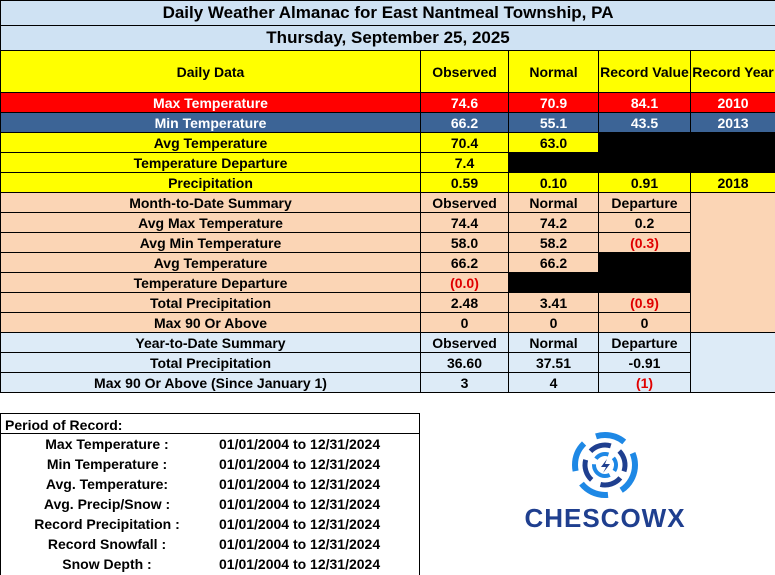 The image size is (775, 575). I want to click on almanac-date: Thursday, September 25, 2025, so click(387, 38).